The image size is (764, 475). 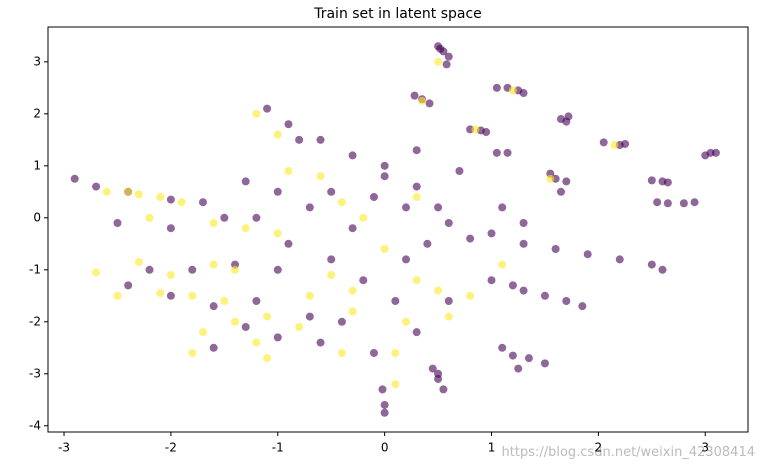 What do you see at coordinates (37, 217) in the screenshot?
I see `y-tick-label: 0` at bounding box center [37, 217].